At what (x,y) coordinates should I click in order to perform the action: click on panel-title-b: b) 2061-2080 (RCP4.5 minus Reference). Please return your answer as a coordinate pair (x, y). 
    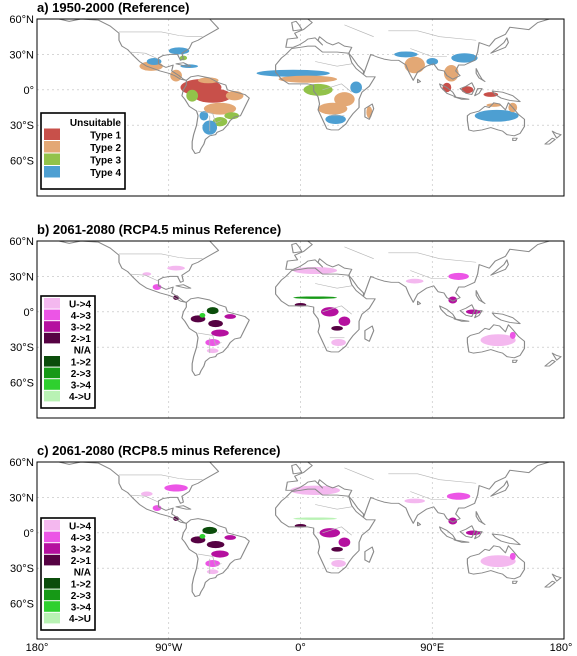
    Looking at the image, I should click on (159, 229).